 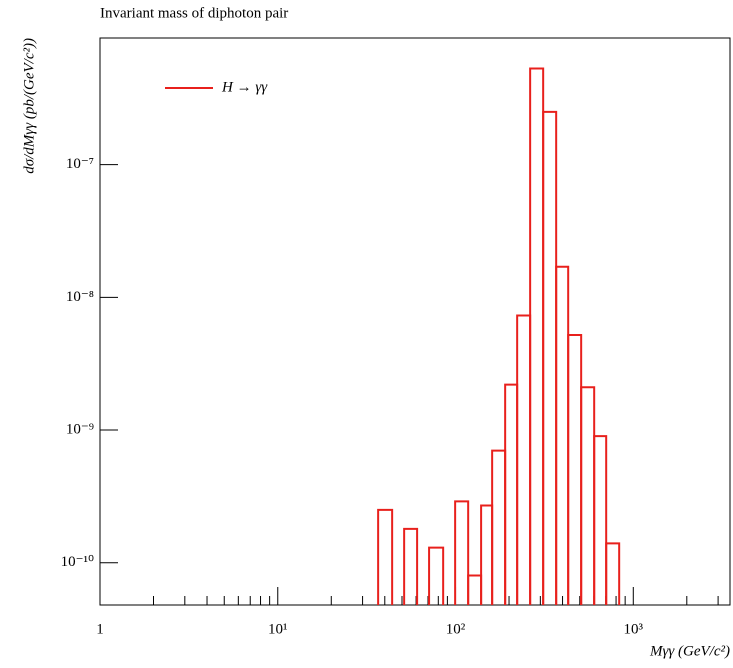 What do you see at coordinates (634, 629) in the screenshot?
I see `x-tick-label: 10³` at bounding box center [634, 629].